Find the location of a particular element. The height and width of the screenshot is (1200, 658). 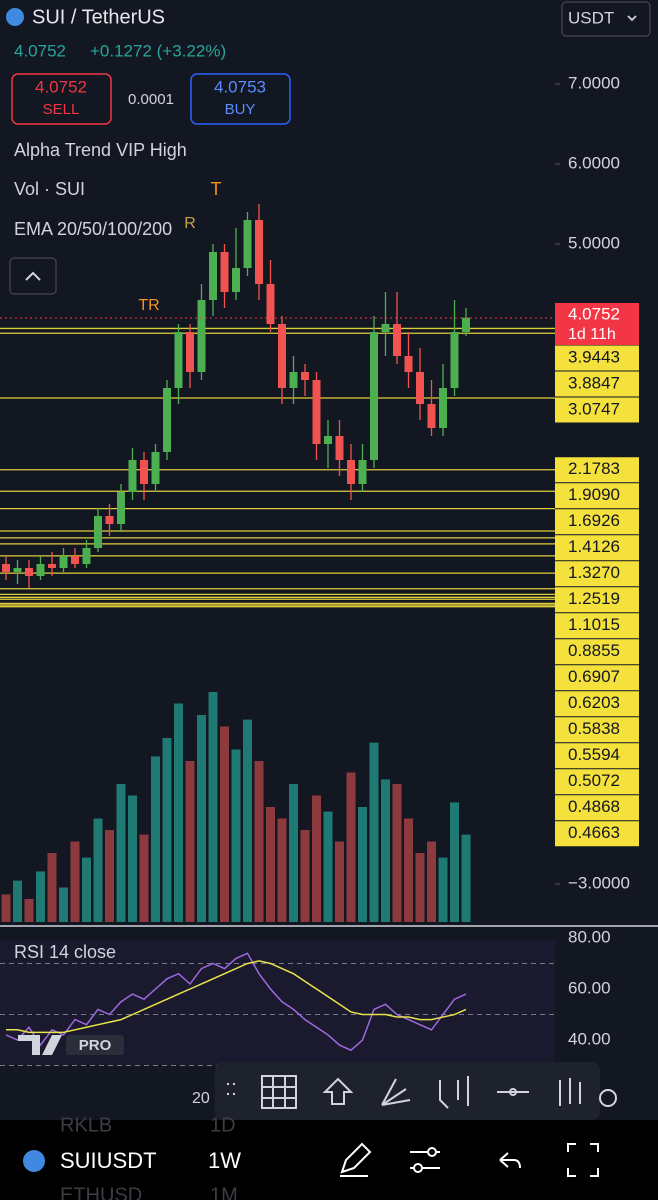

watchlist-interval: 1D is located at coordinates (223, 1125).